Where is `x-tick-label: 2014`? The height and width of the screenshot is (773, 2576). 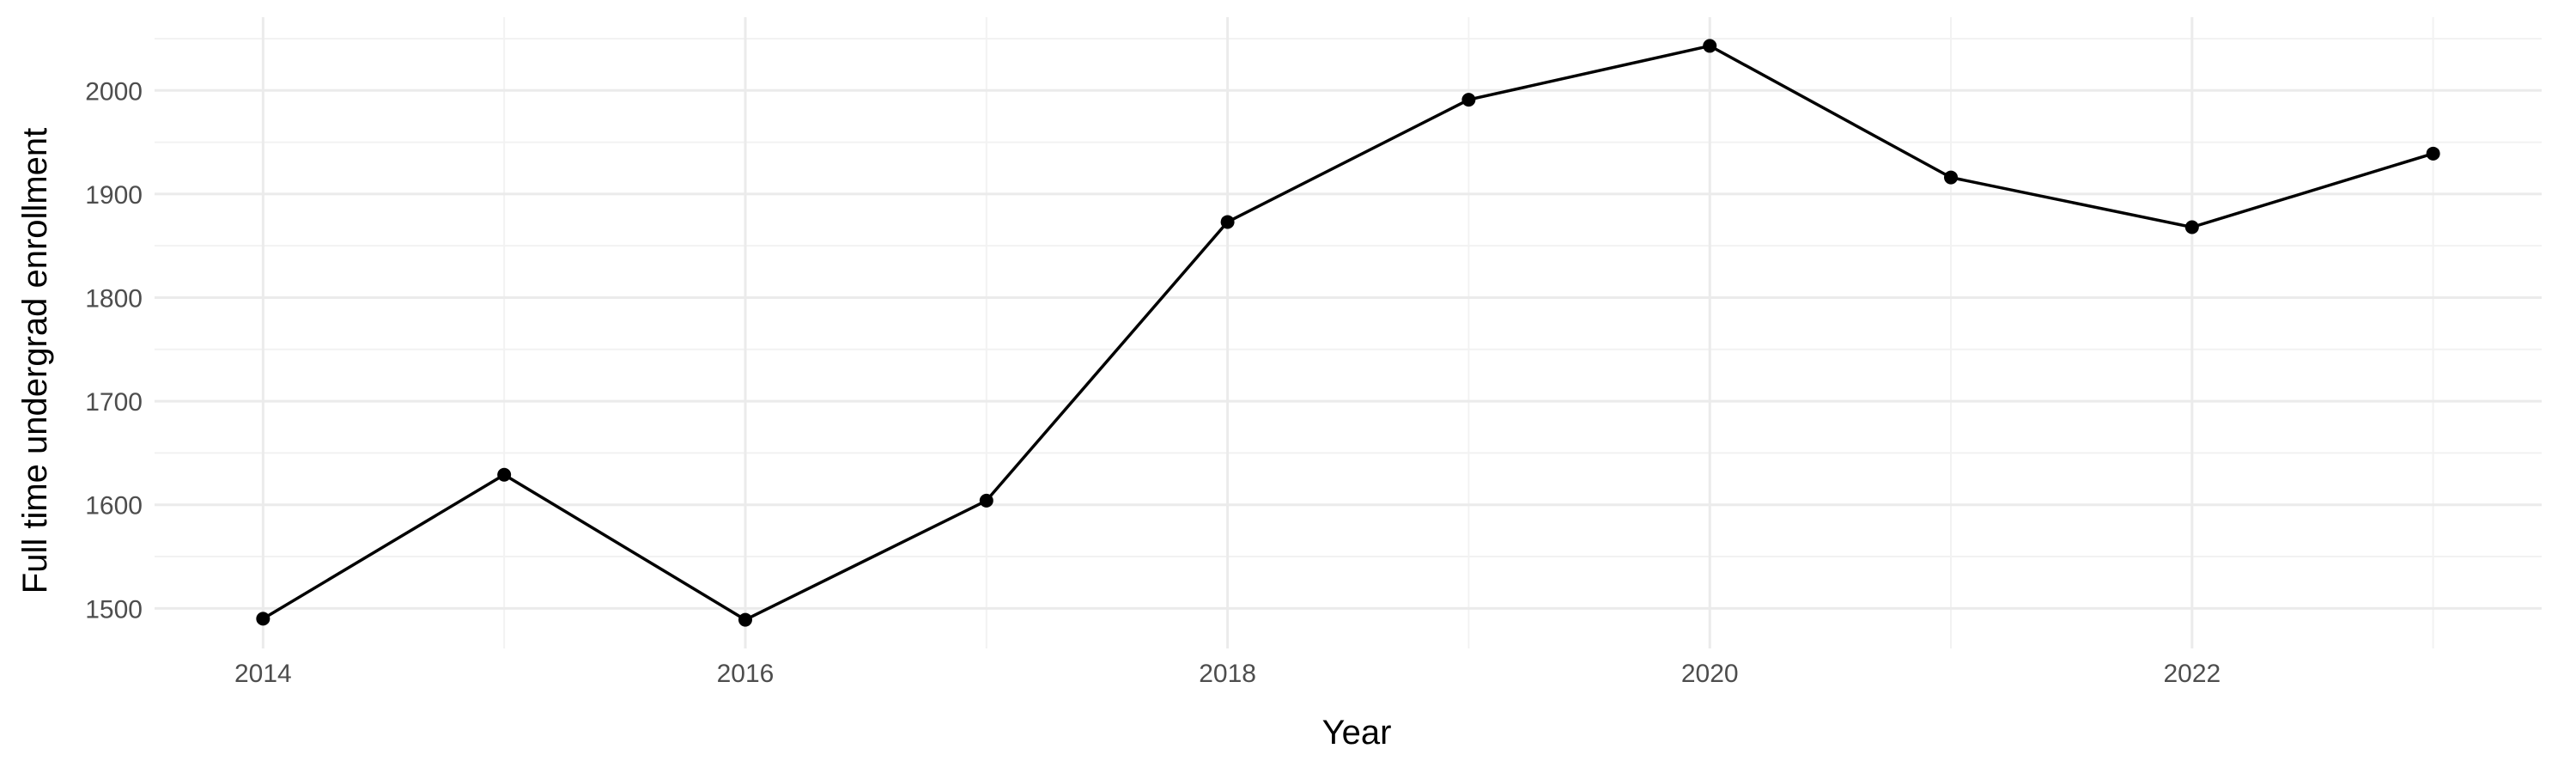
x-tick-label: 2014 is located at coordinates (263, 674).